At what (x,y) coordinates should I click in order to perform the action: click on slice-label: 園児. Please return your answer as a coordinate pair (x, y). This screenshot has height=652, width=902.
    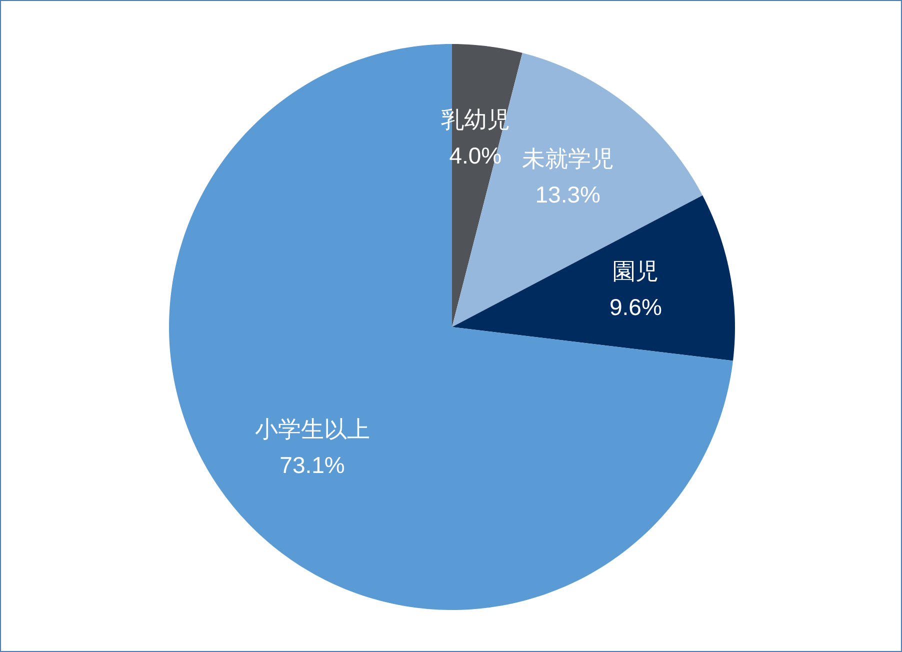
    Looking at the image, I should click on (635, 271).